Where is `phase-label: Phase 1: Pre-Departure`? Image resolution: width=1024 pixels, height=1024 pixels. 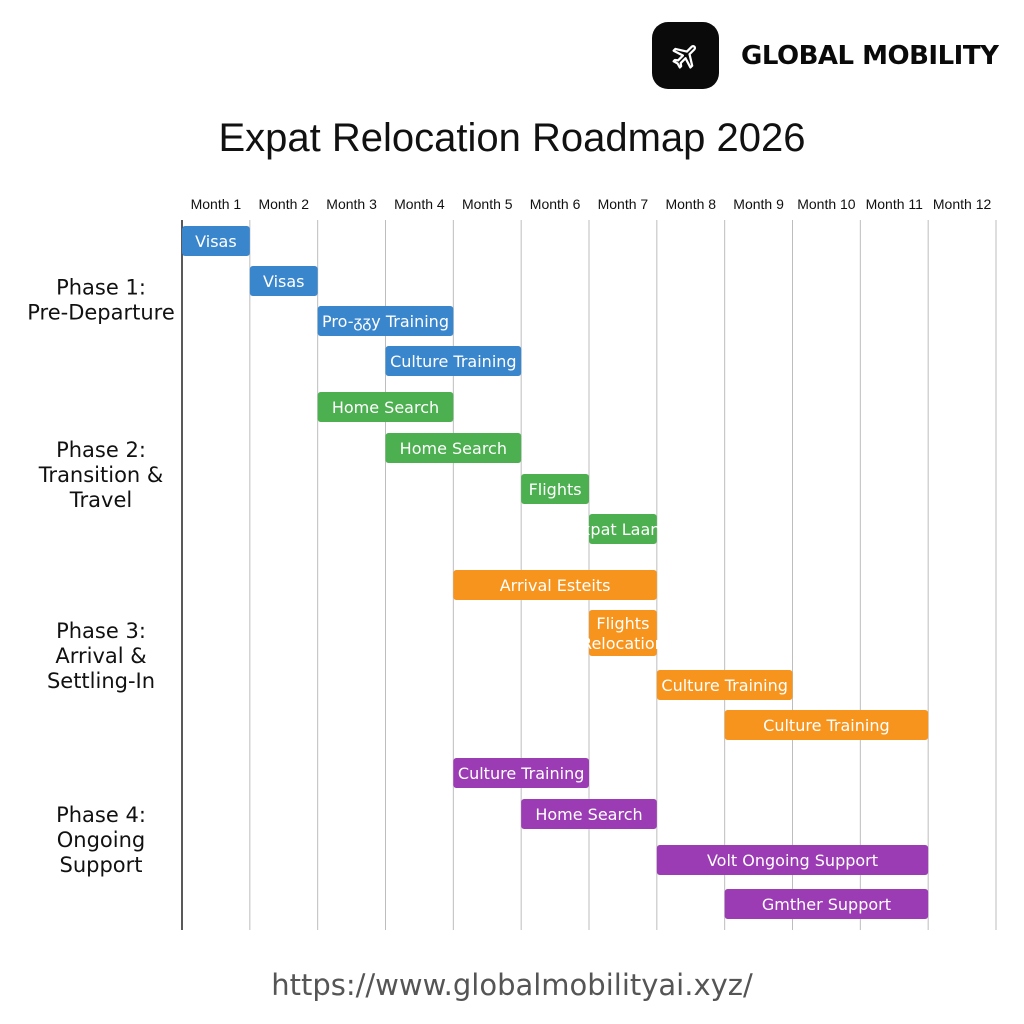
phase-label: Phase 1: Pre-Departure is located at coordinates (101, 300).